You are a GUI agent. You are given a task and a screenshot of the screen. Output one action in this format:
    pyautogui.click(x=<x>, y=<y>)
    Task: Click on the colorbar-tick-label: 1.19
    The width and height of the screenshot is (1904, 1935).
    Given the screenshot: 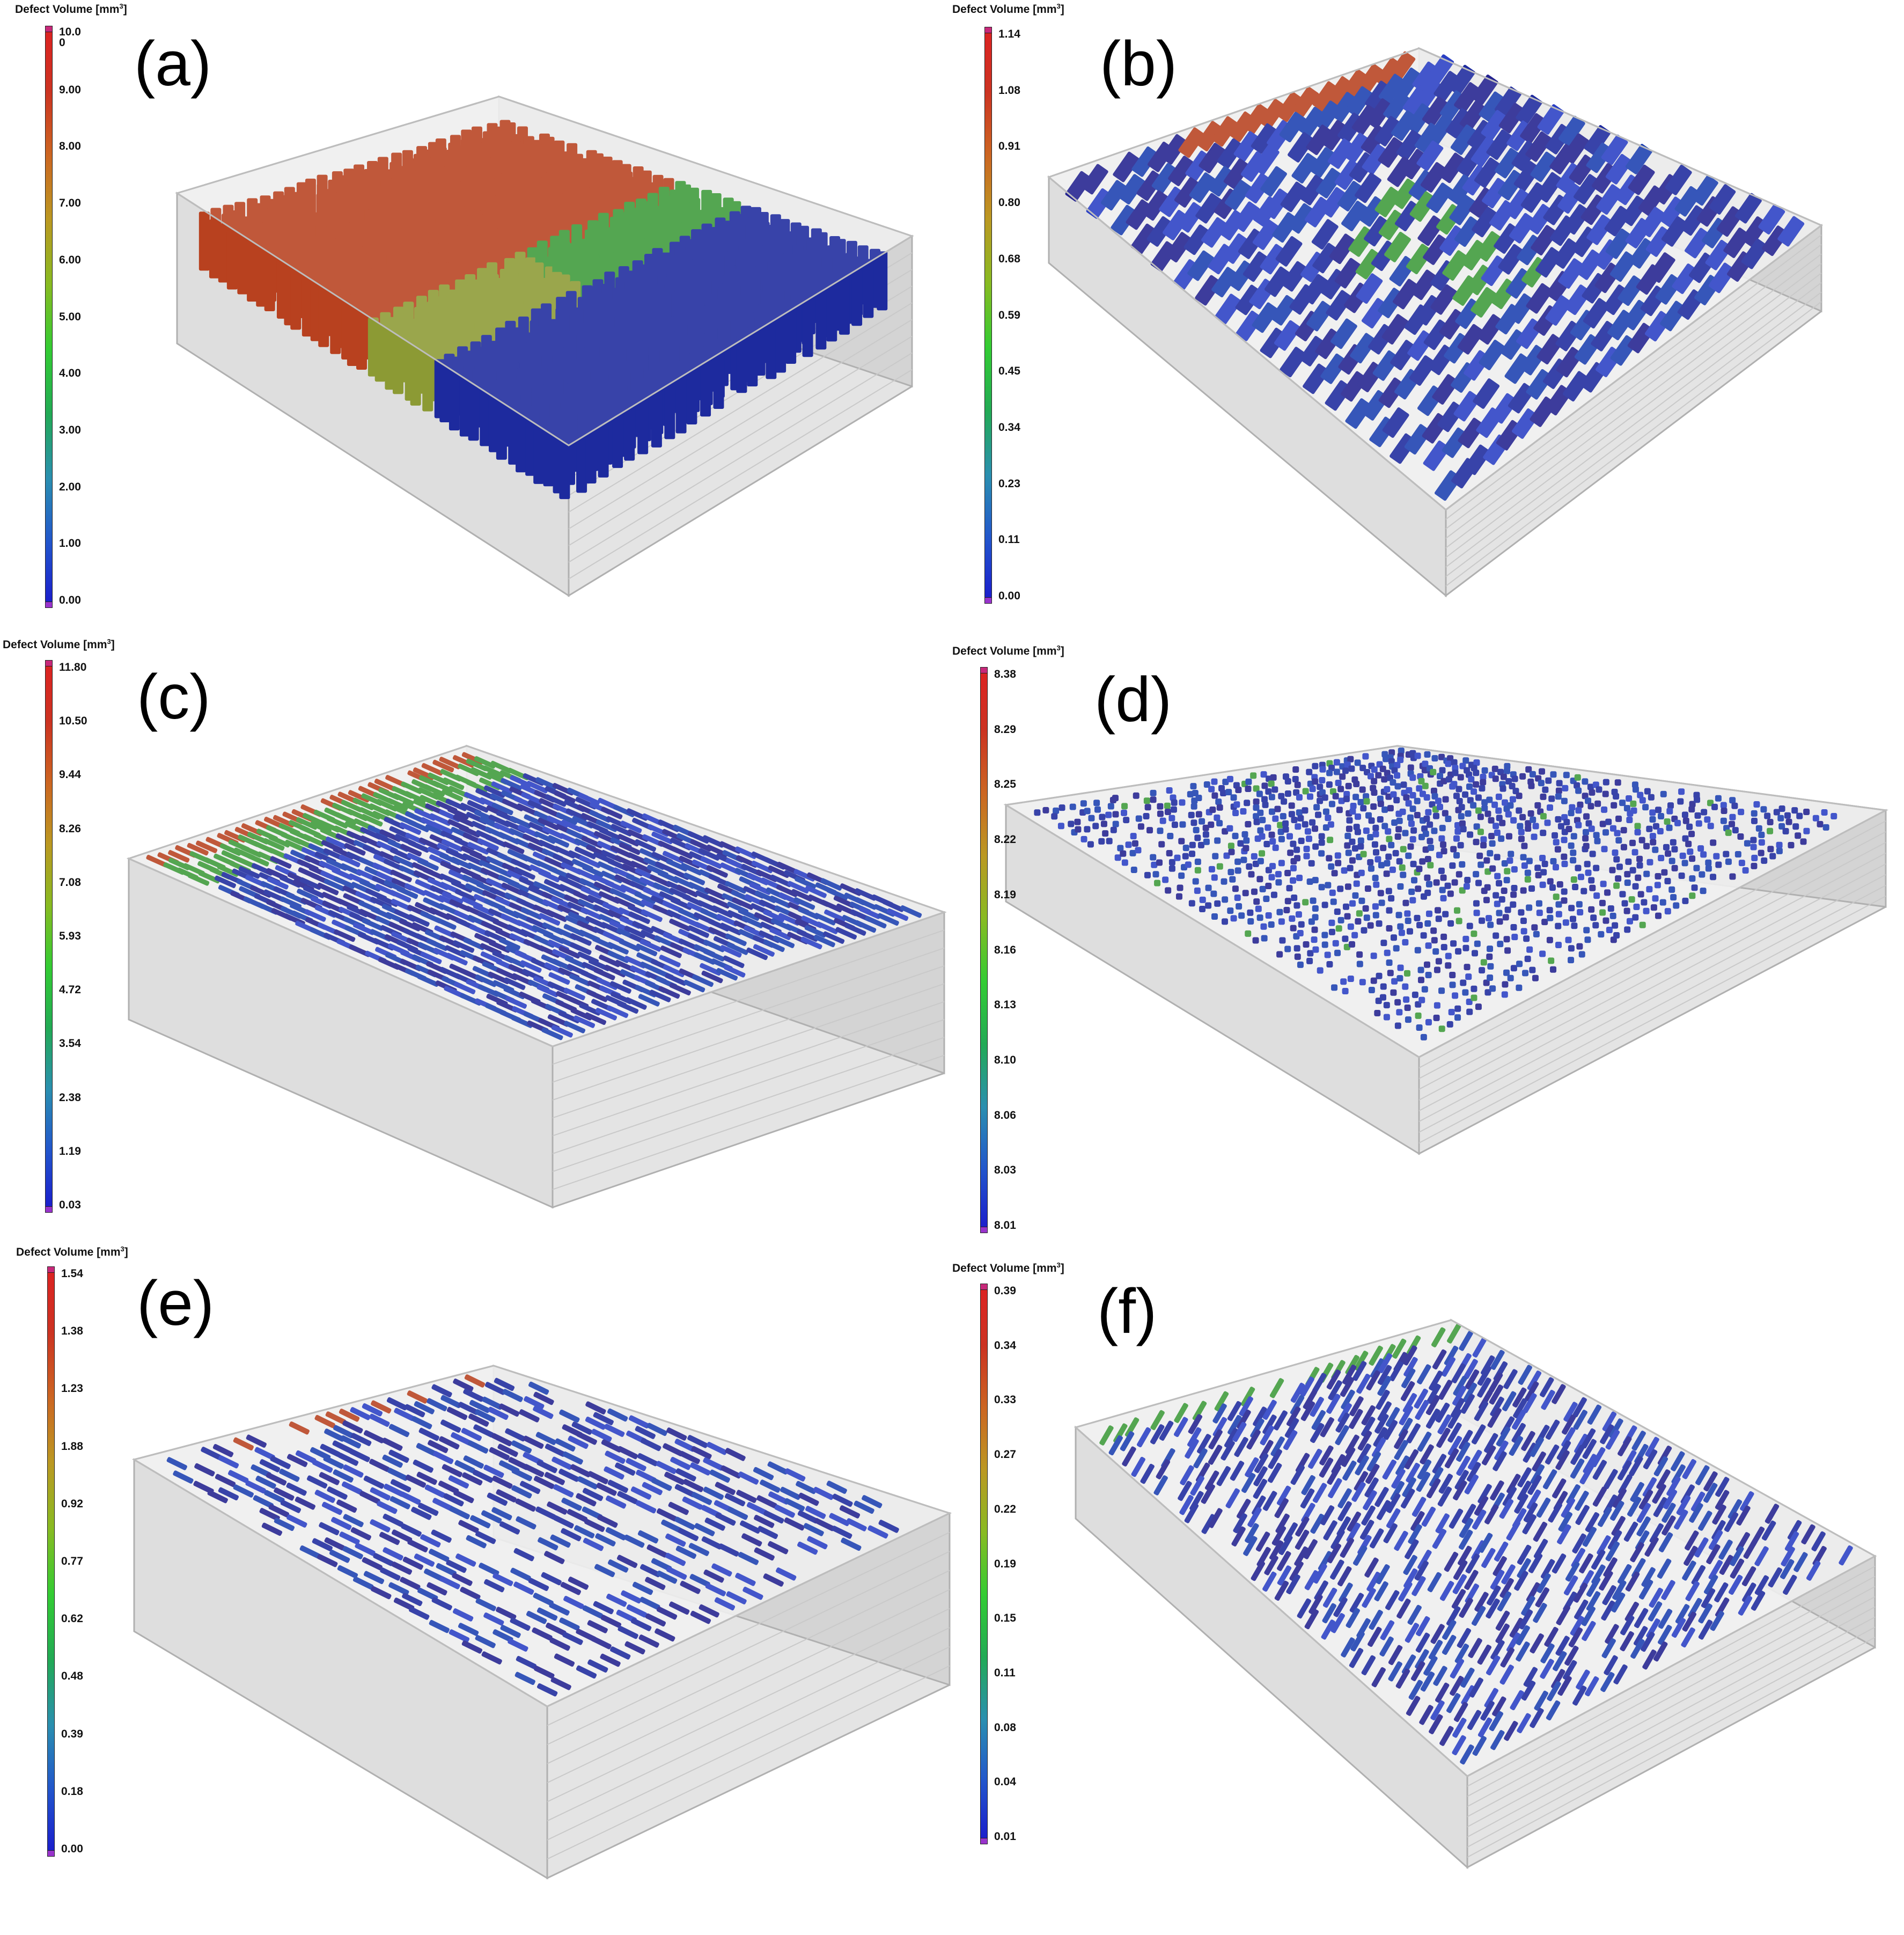 What is the action you would take?
    pyautogui.click(x=70, y=1151)
    